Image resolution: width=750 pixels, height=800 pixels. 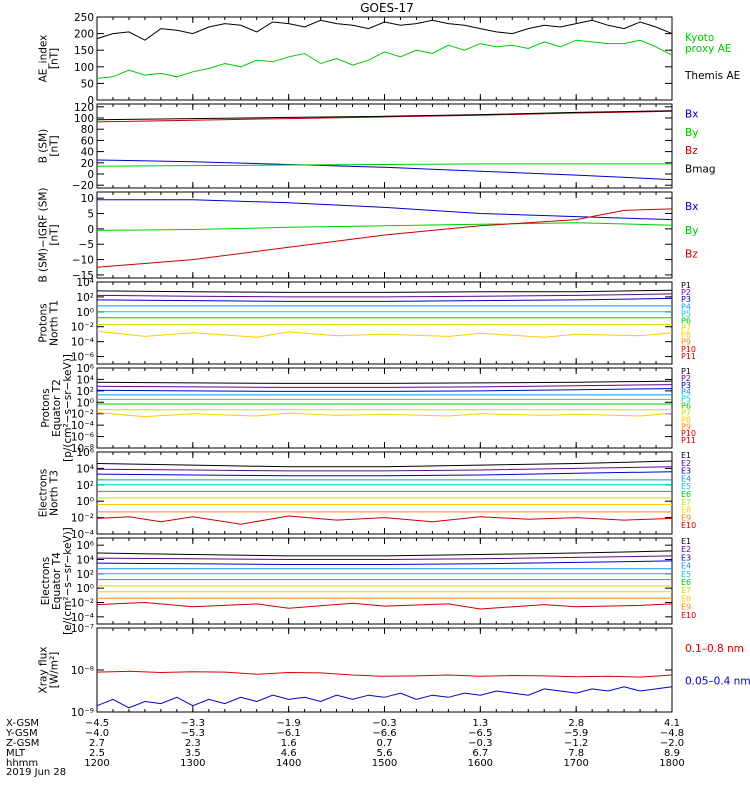 What do you see at coordinates (82, 358) in the screenshot?
I see `y-tick-label: 10⁻⁶` at bounding box center [82, 358].